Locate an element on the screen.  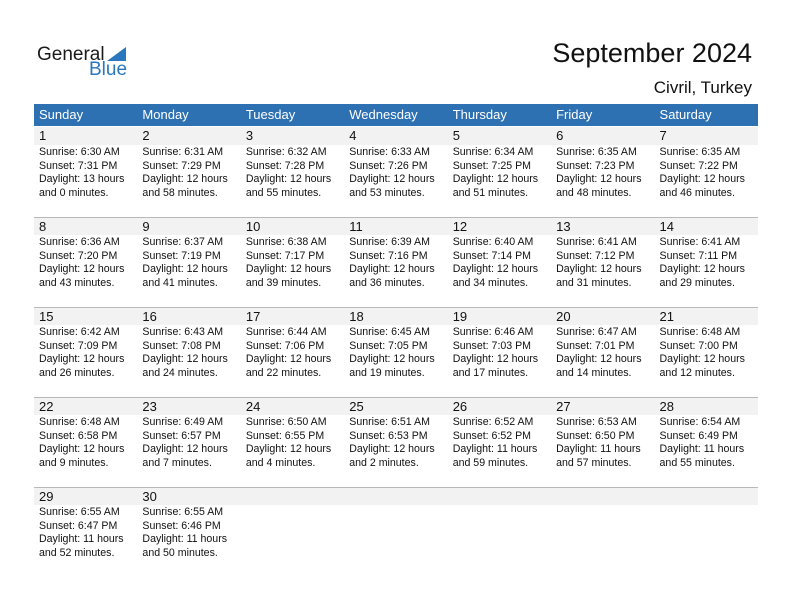
day-set: Sunset: 6:55 PM is located at coordinates (285, 435).